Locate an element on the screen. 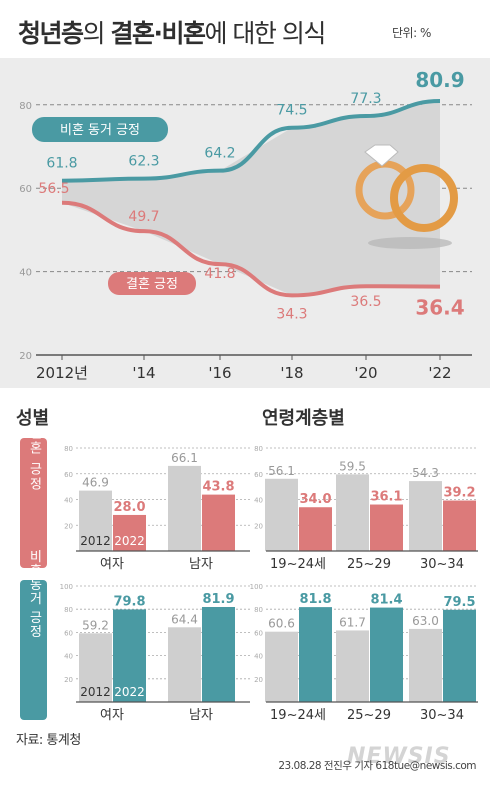  title-part-2: 의 is located at coordinates (96, 33).